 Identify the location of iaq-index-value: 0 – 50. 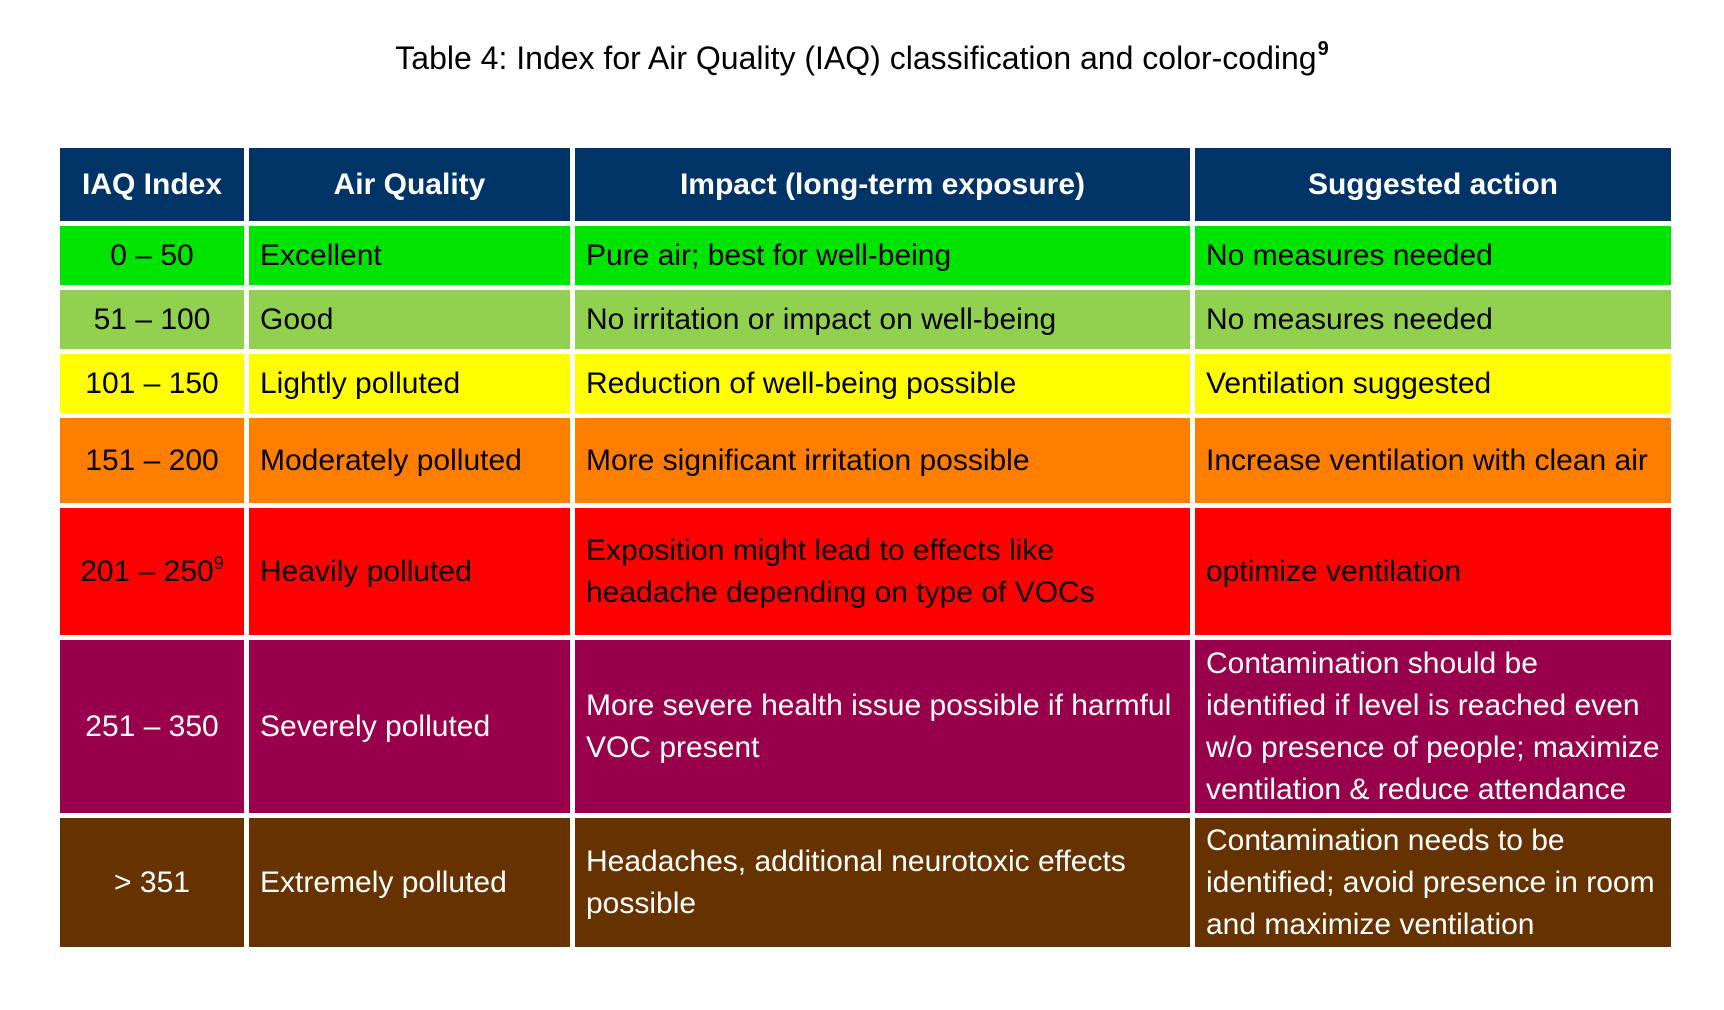
(152, 255).